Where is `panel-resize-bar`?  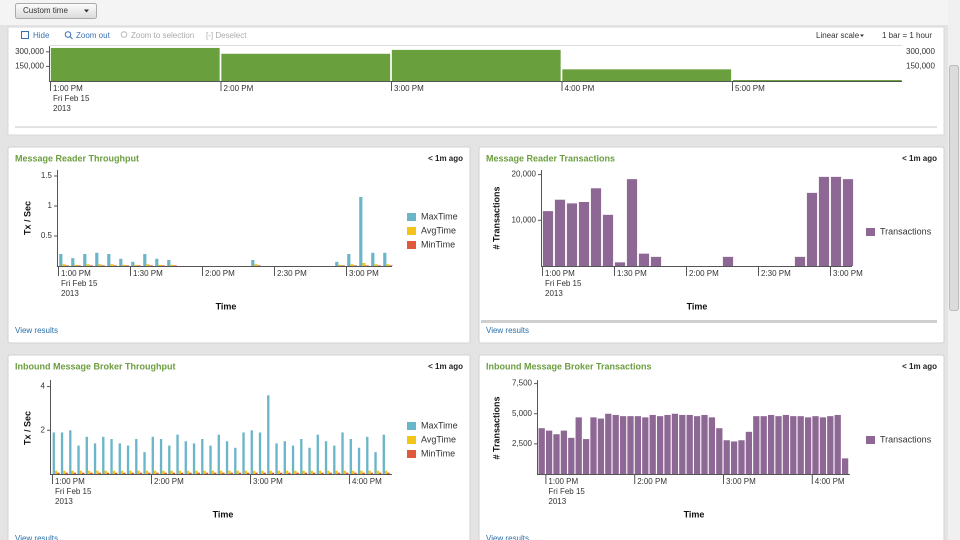 panel-resize-bar is located at coordinates (709, 321).